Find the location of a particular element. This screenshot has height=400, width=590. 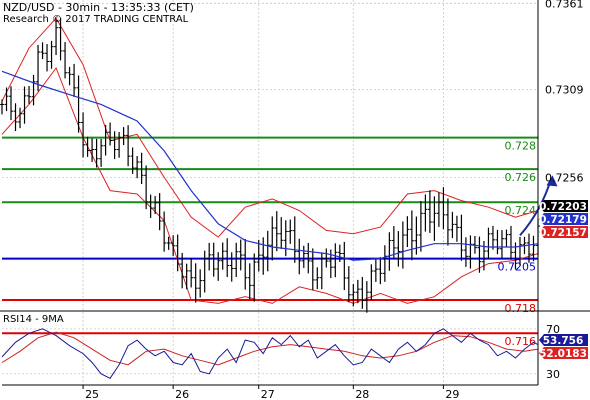

level-label: 0.716 is located at coordinates (521, 341).